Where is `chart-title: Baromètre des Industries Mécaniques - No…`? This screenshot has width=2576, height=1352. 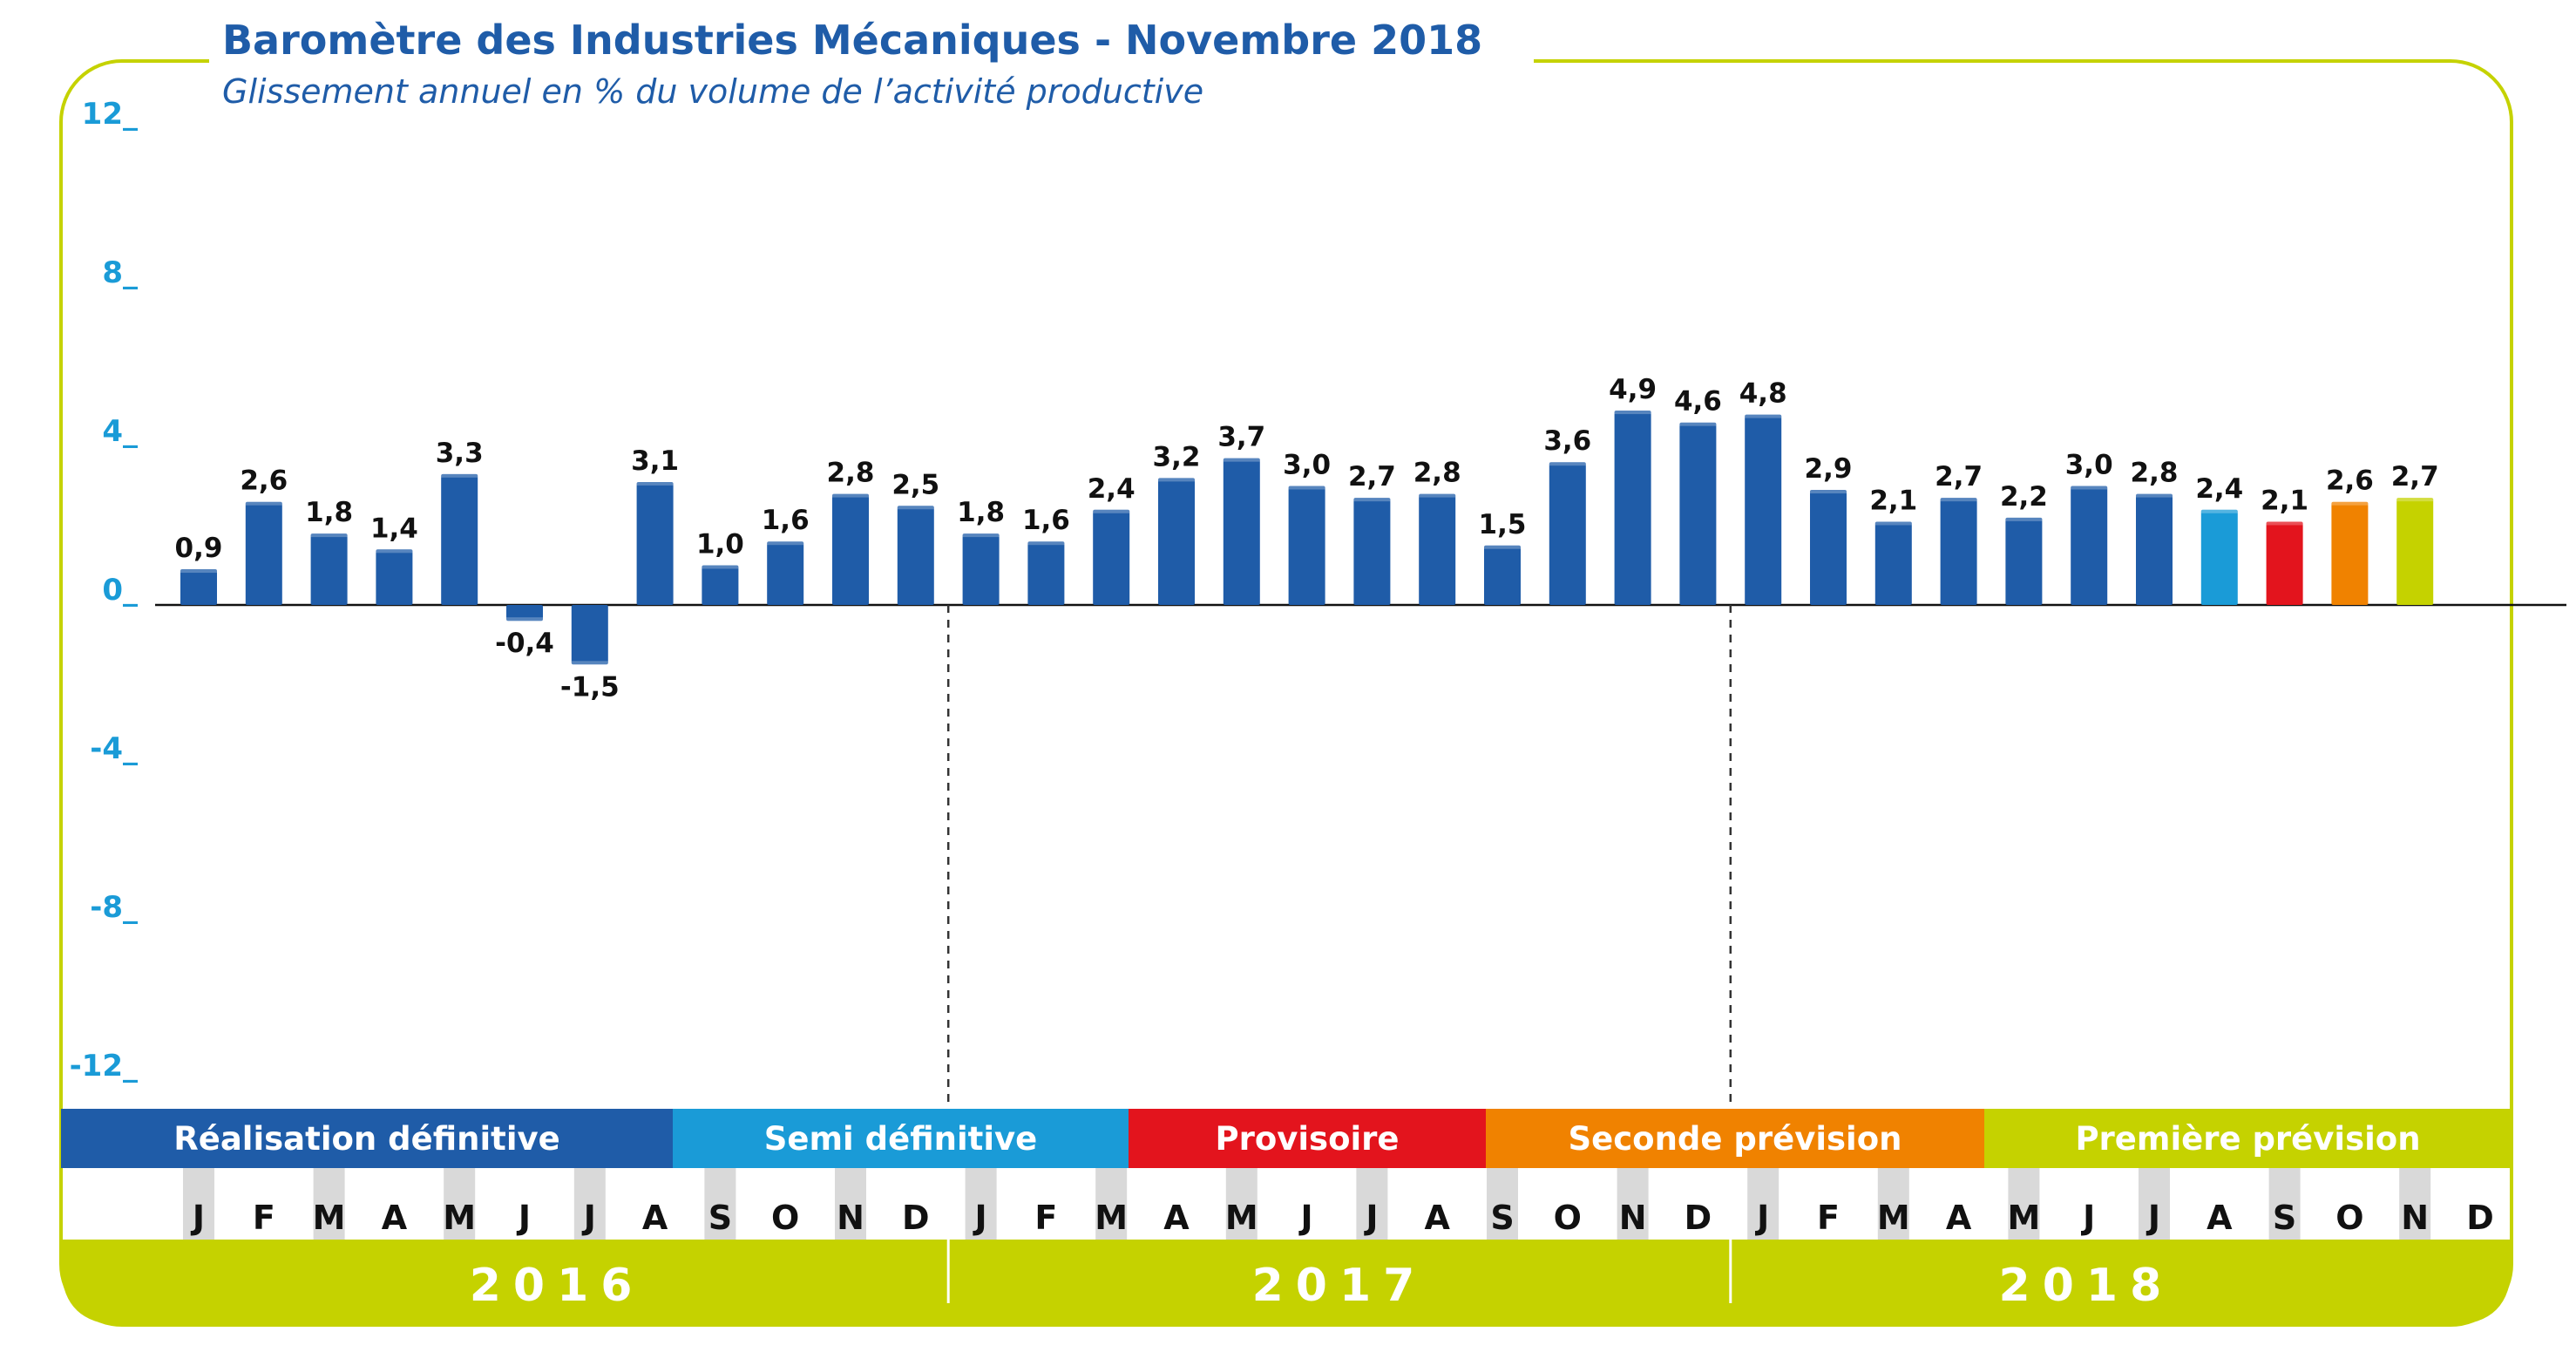 chart-title: Baromètre des Industries Mécaniques - No… is located at coordinates (852, 40).